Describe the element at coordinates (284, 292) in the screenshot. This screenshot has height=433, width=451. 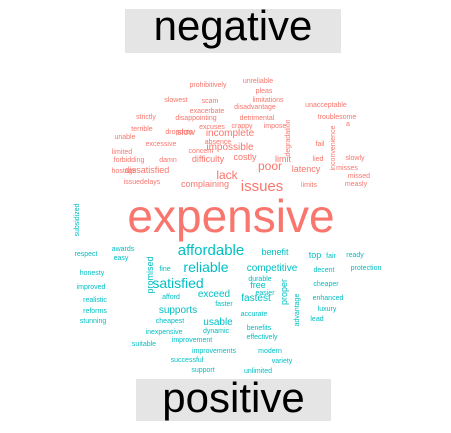
I see `word-positive-proper: proper` at that location.